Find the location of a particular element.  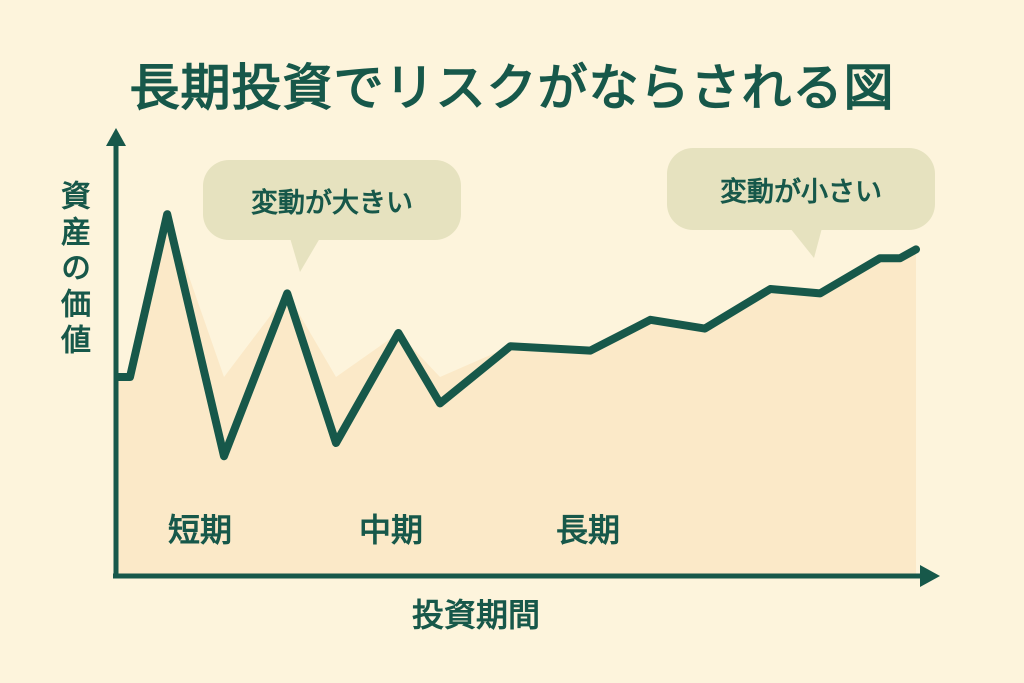

chart-title: 長期投資でリスクがならされる図 is located at coordinates (512, 88).